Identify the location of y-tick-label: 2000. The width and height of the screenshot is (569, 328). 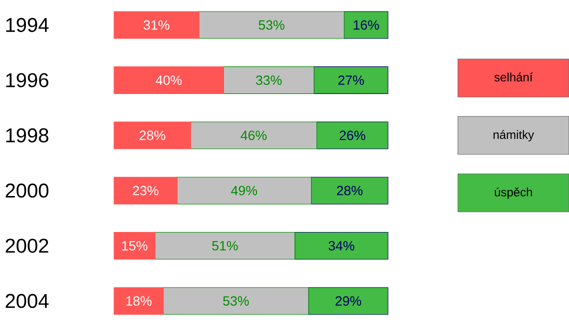
(27, 191).